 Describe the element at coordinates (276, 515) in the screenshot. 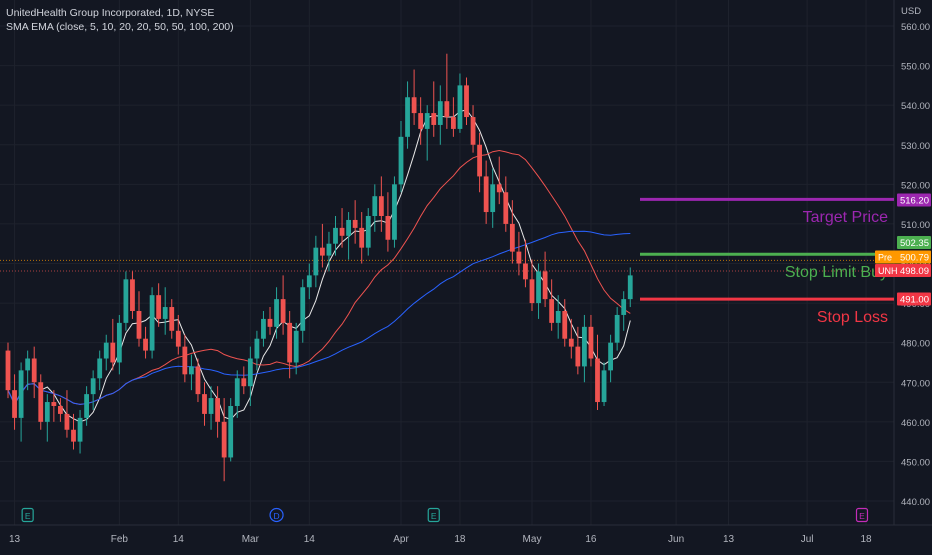

I see `dividend-marker` at that location.